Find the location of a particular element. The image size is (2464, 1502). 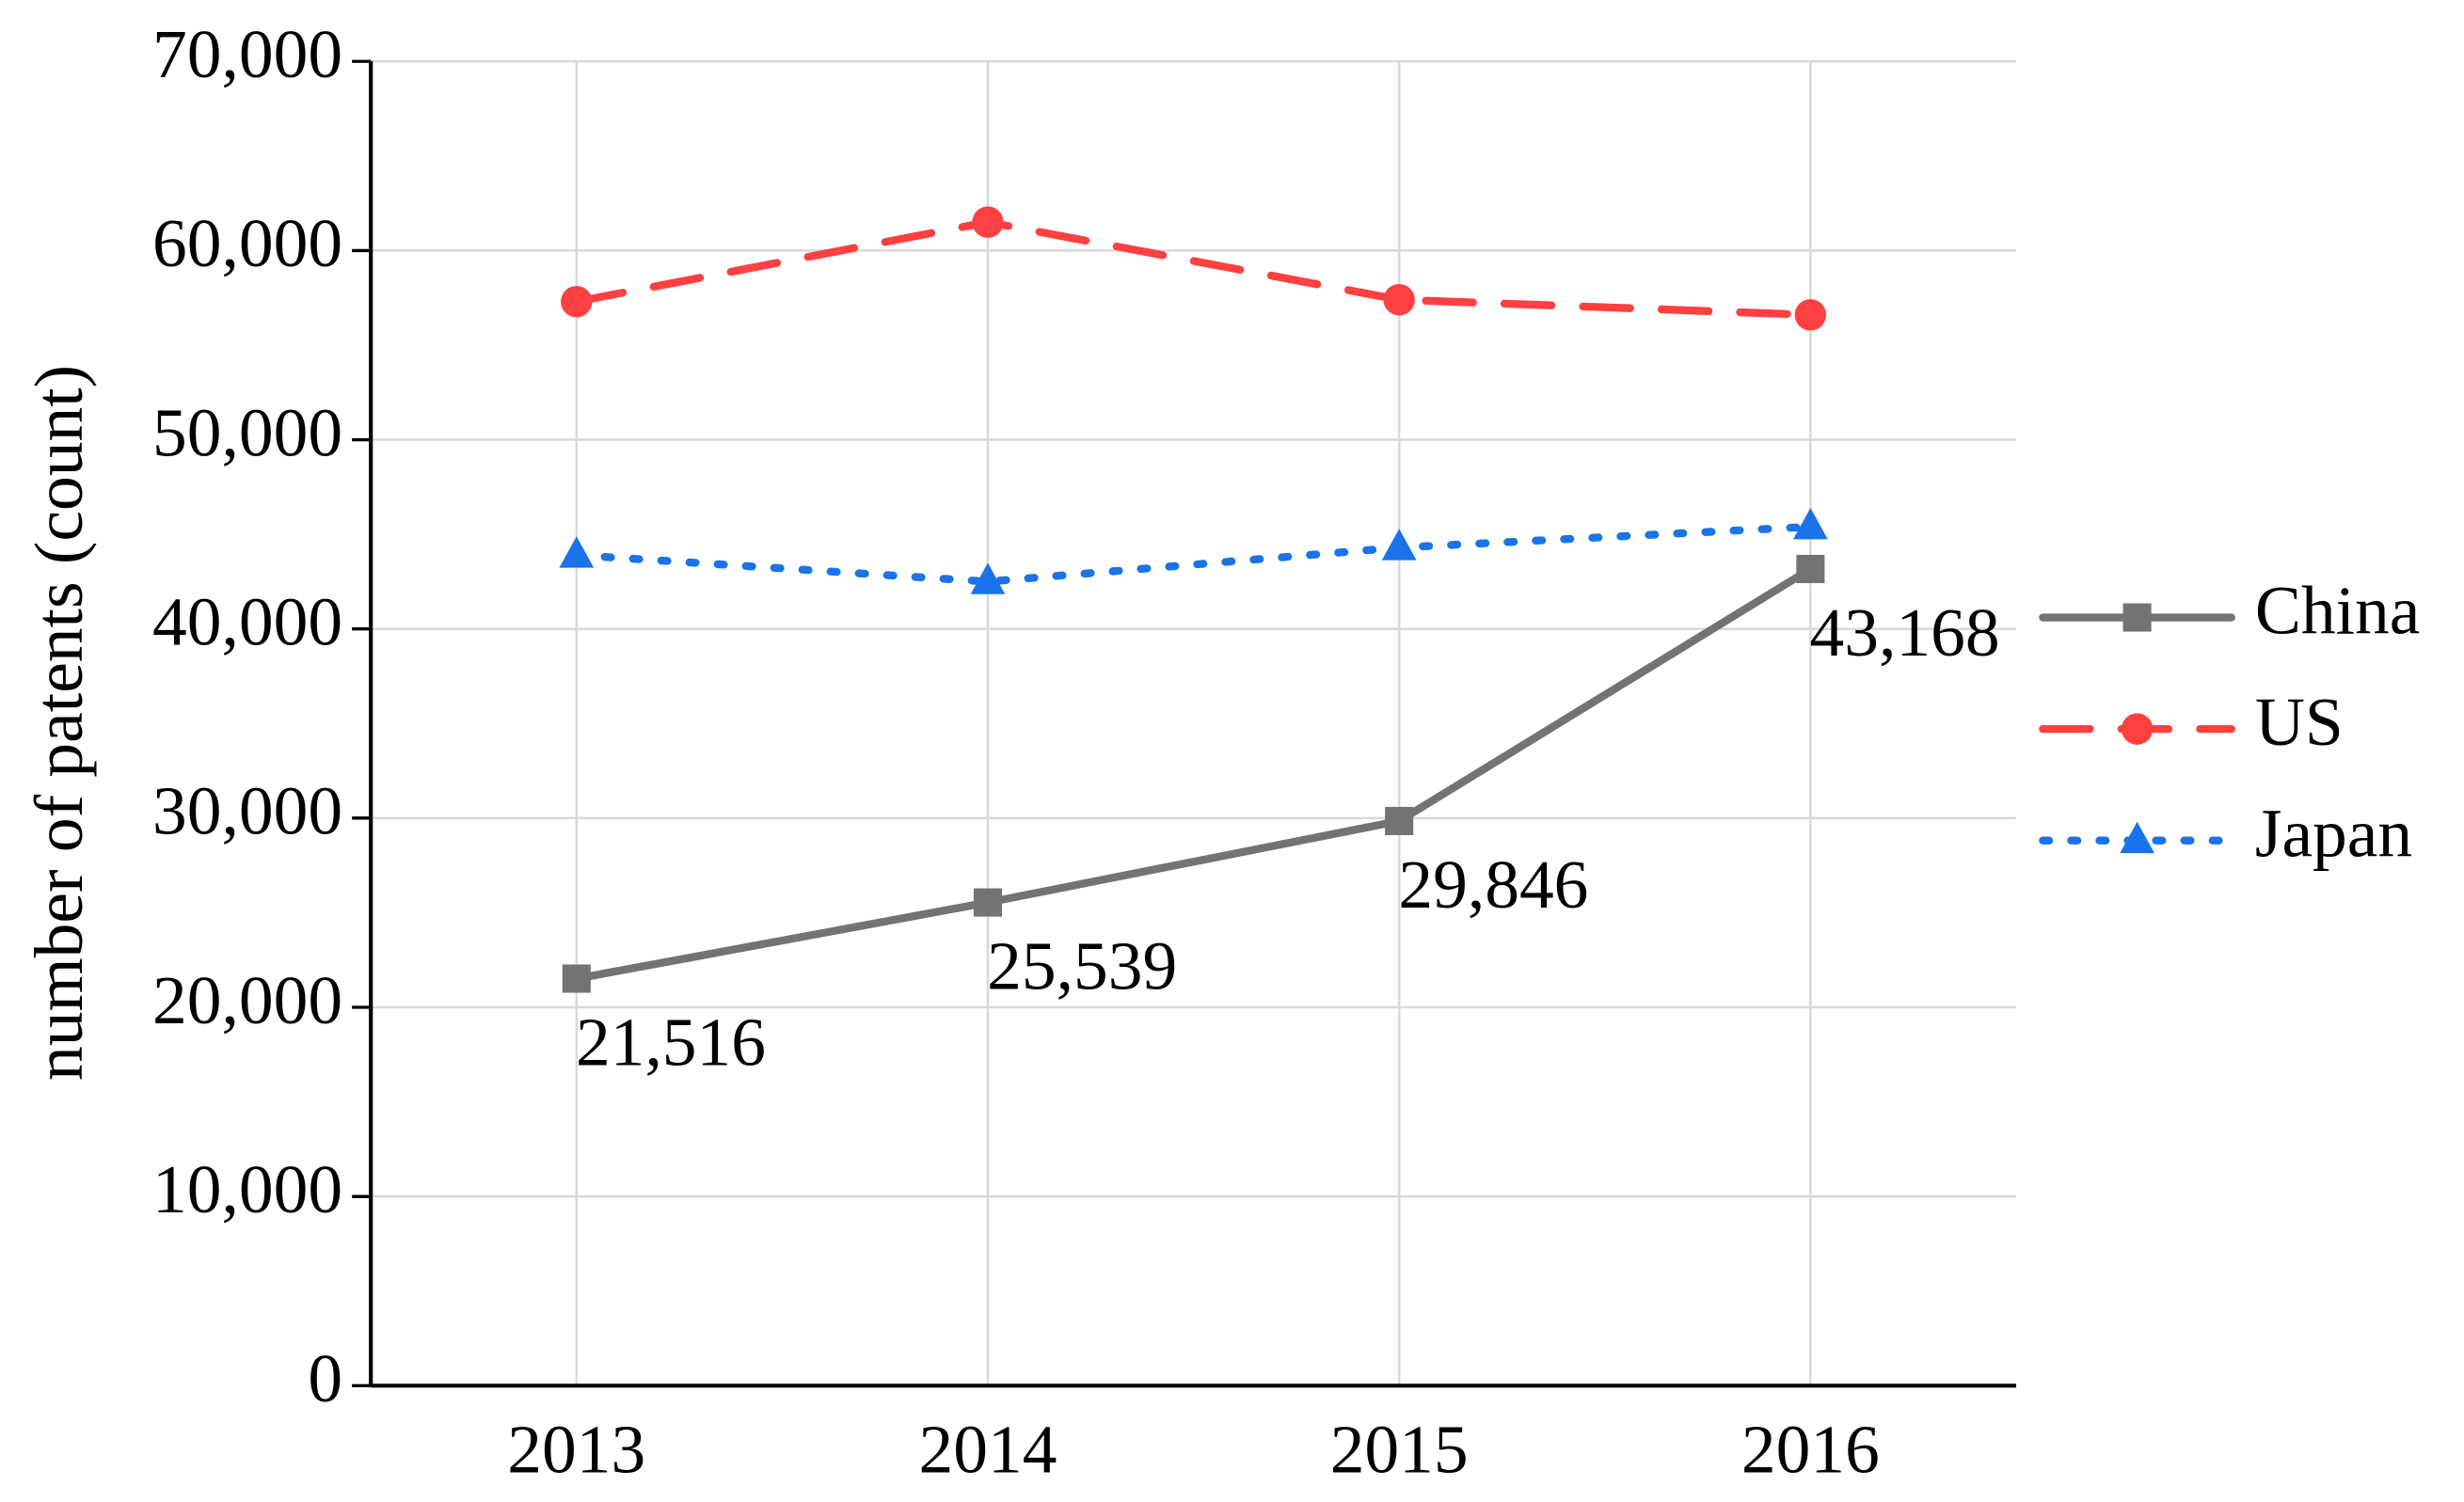

y-tick-label: 30,000 is located at coordinates (247, 811).